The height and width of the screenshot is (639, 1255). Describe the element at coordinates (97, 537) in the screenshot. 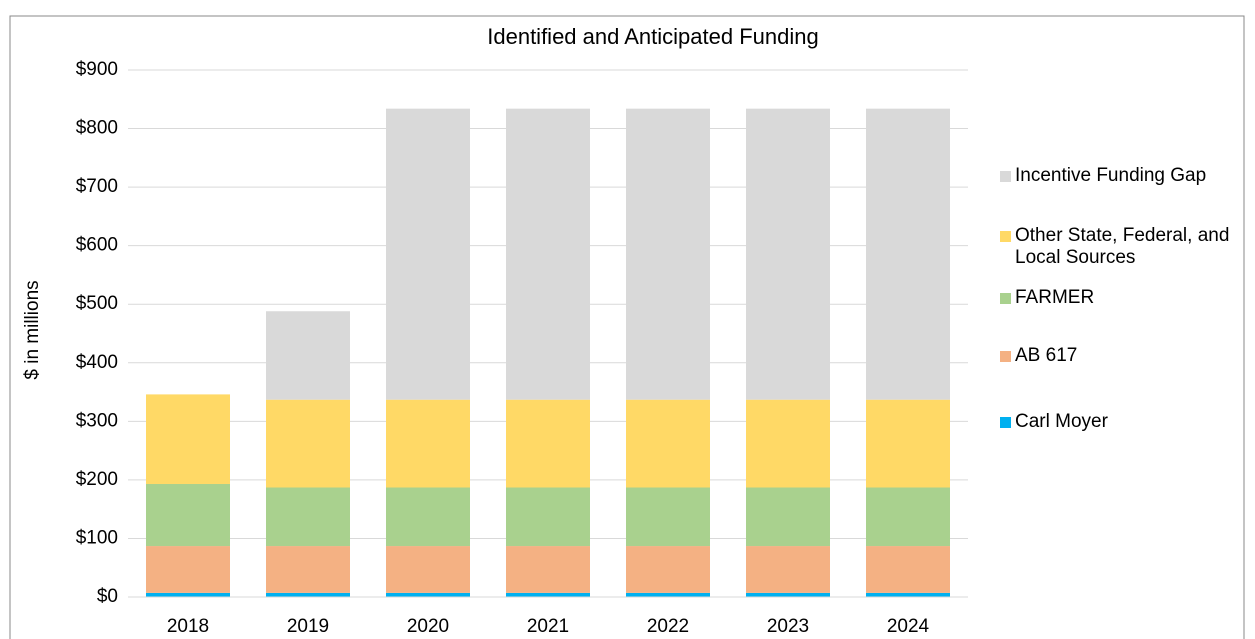

I see `y-tick-label: $100` at that location.